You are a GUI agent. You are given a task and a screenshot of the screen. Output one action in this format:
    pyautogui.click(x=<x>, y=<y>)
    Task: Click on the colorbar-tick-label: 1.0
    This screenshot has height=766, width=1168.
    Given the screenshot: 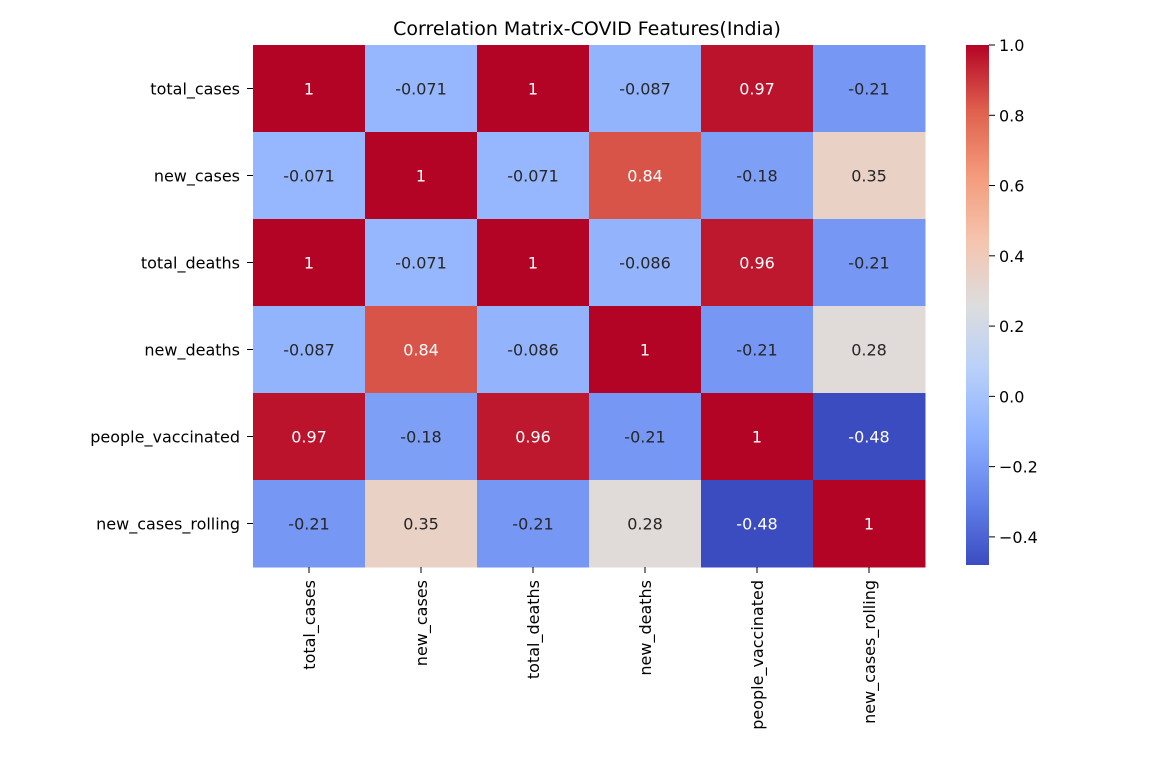 What is the action you would take?
    pyautogui.click(x=1011, y=45)
    